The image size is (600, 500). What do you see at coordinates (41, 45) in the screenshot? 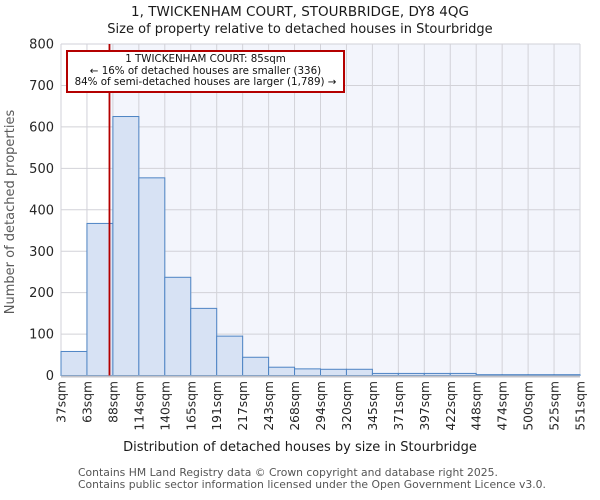
I see `y-tick-label: 800` at bounding box center [41, 45].